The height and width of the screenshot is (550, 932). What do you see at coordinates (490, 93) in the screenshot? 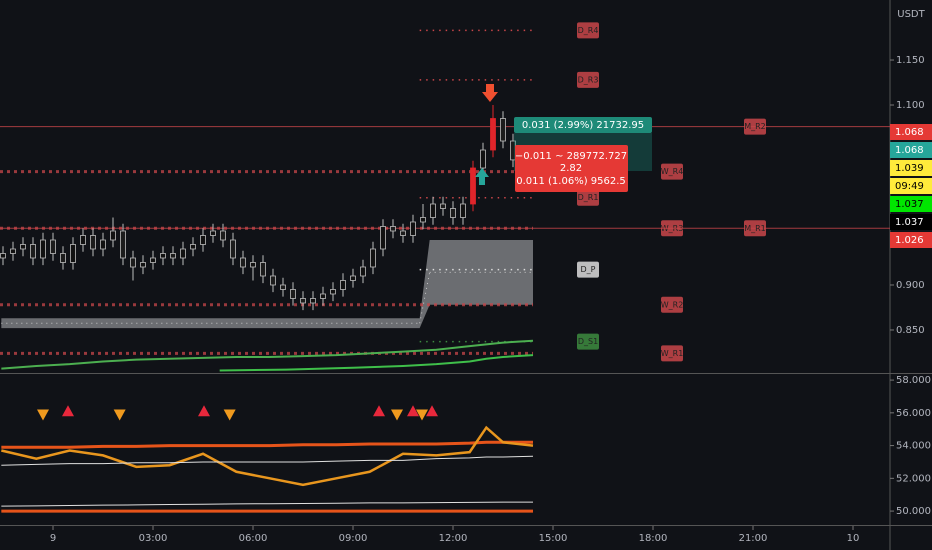
I see `sell-arrow` at bounding box center [490, 93].